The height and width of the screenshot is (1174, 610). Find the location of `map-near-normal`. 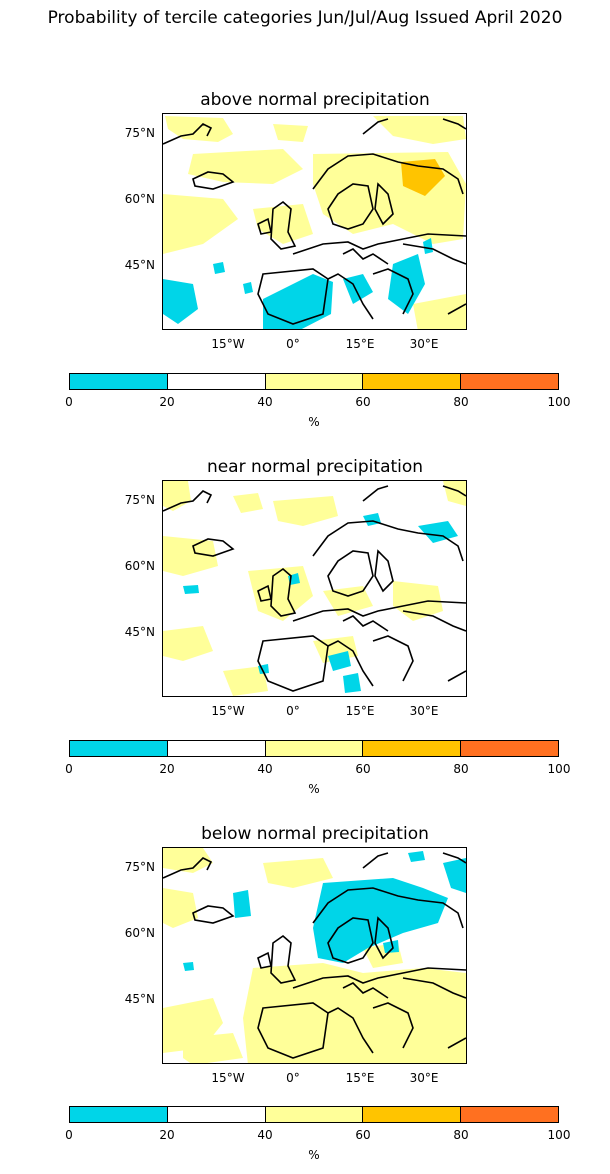

map-near-normal is located at coordinates (314, 588).